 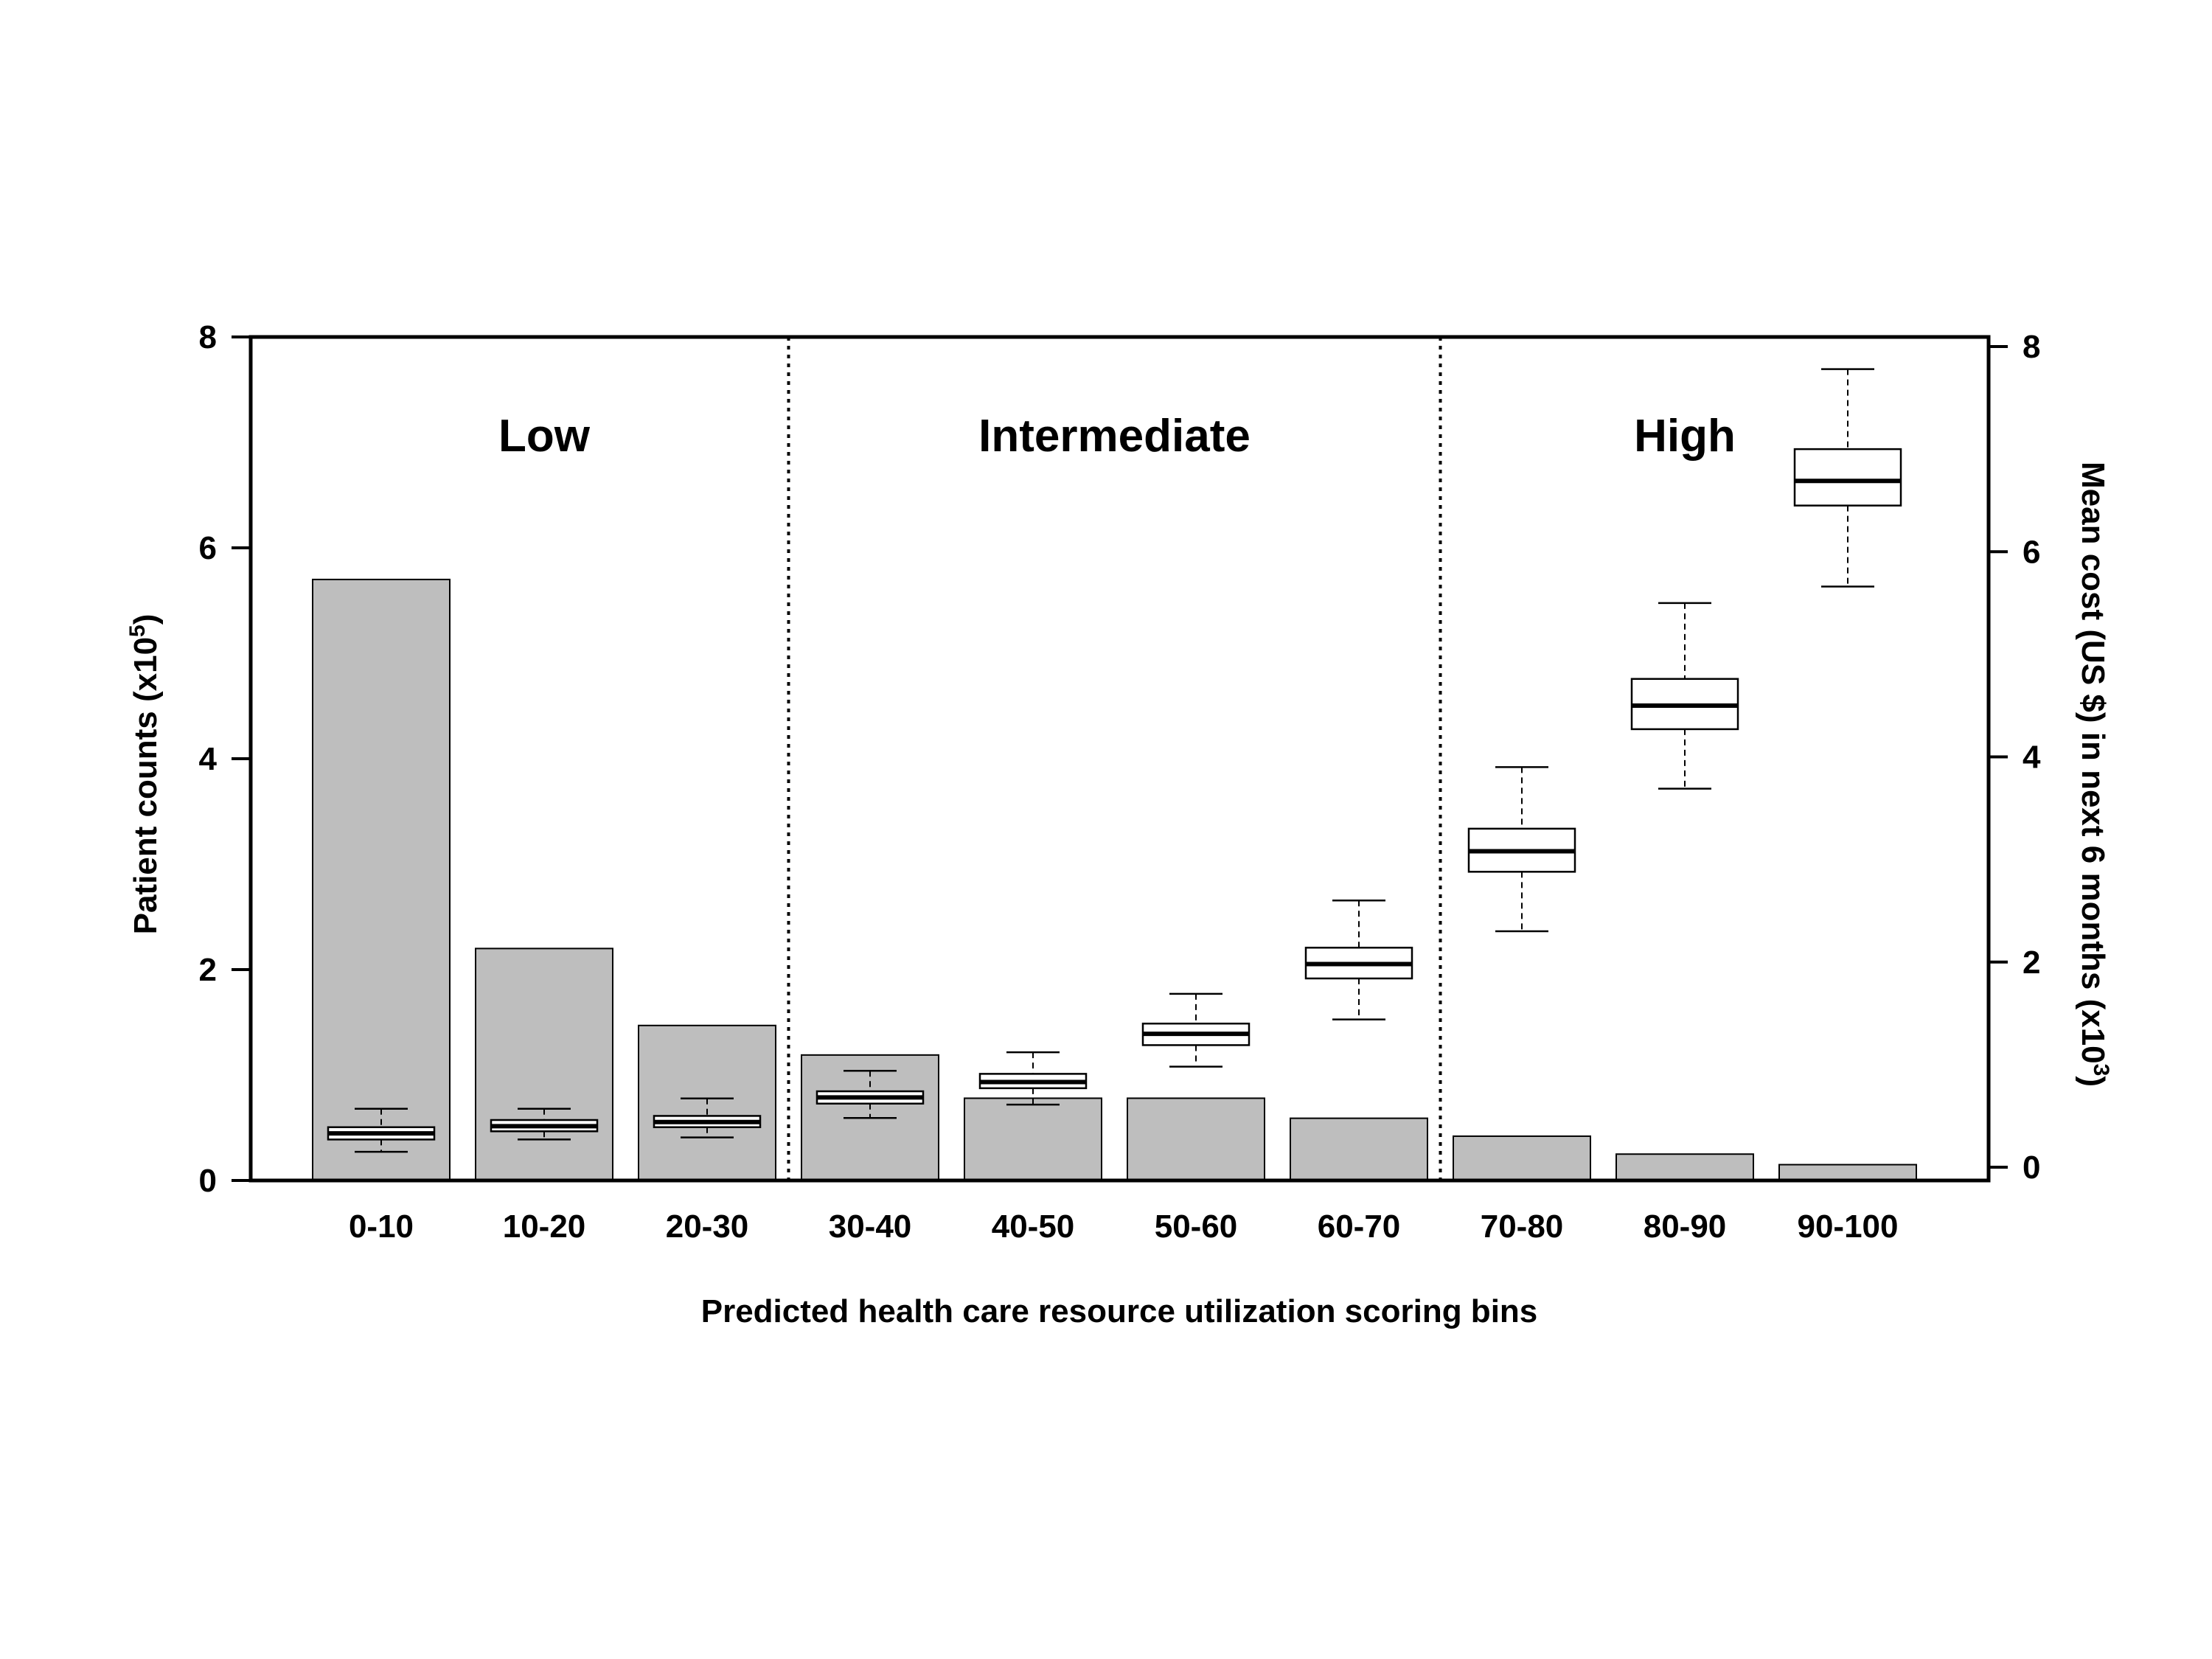 What do you see at coordinates (146, 619) in the screenshot?
I see `left-y-axis-title-close: )` at bounding box center [146, 619].